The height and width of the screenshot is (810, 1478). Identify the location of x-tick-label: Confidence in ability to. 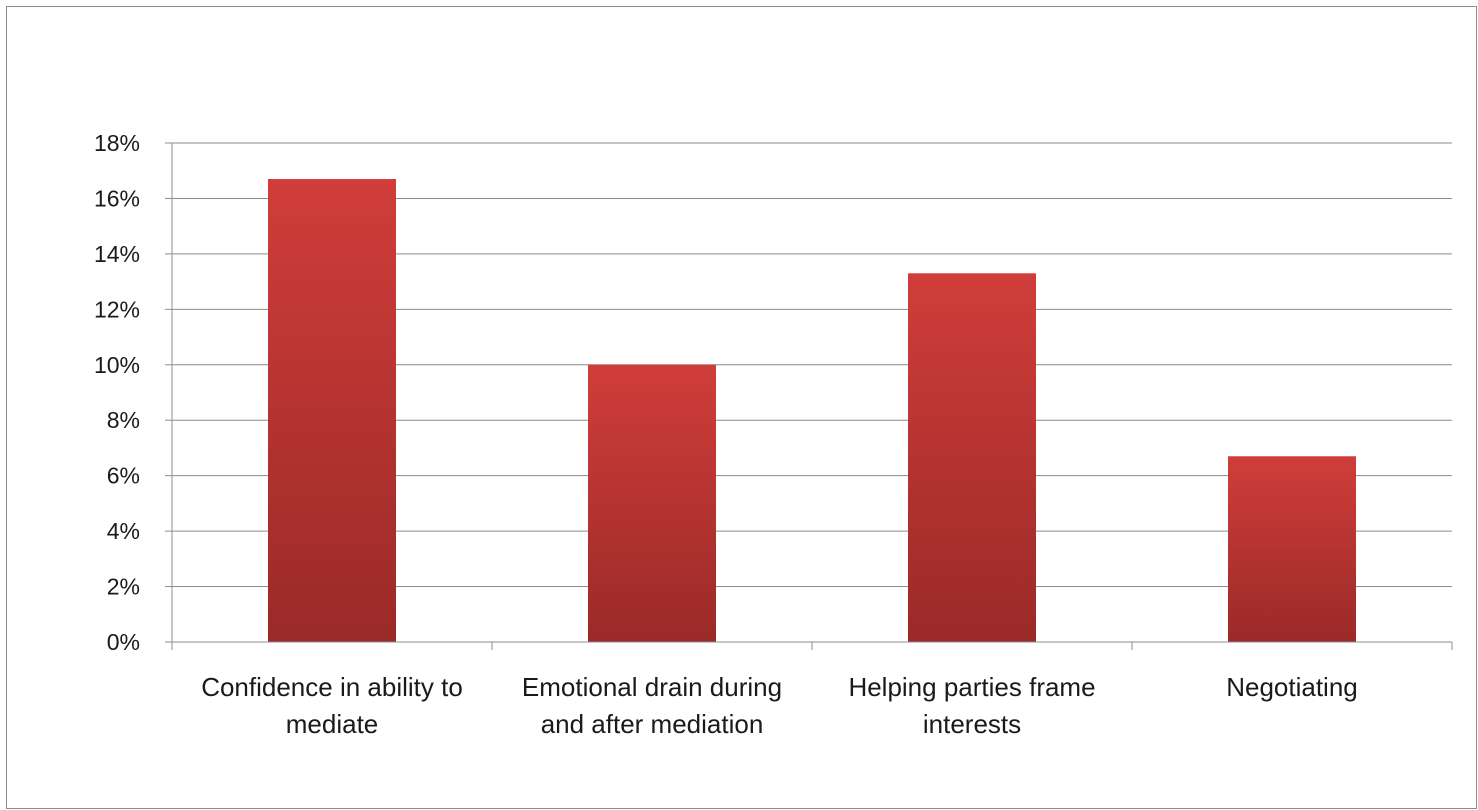
(332, 687).